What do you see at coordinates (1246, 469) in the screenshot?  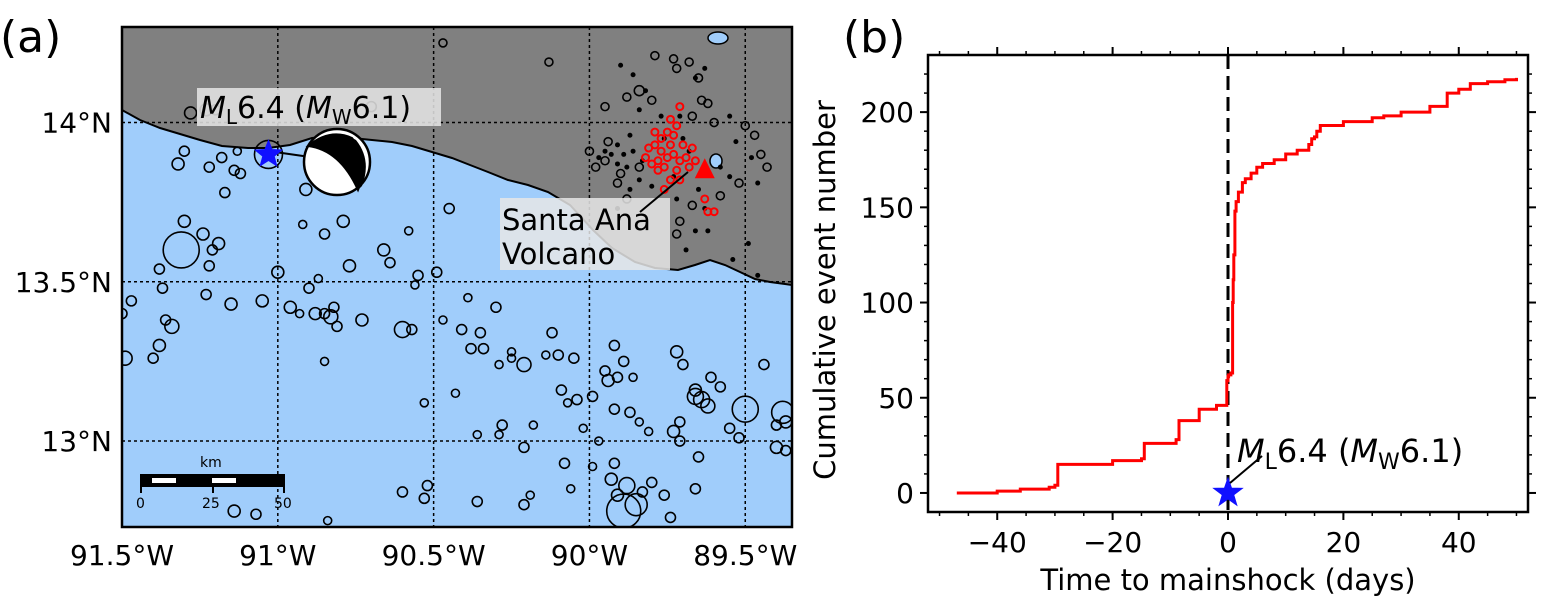 I see `annotation-leader-line` at bounding box center [1246, 469].